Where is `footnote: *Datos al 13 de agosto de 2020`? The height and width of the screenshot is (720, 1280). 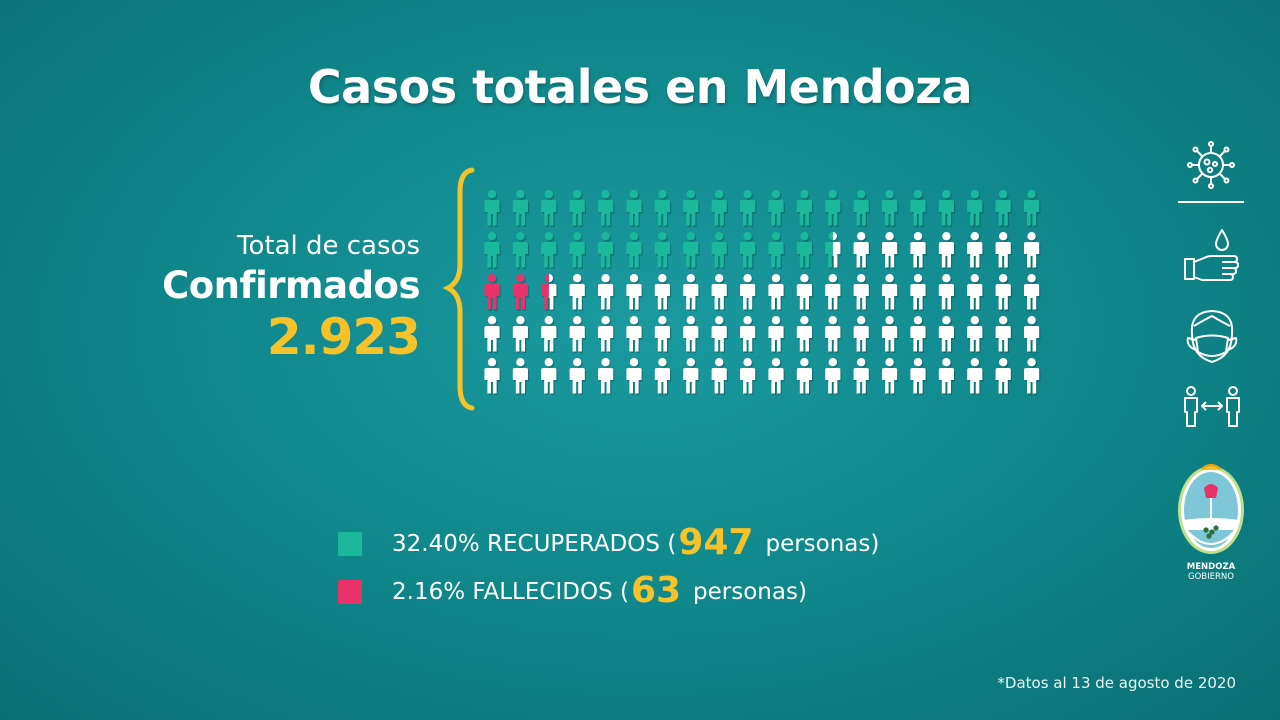
footnote: *Datos al 13 de agosto de 2020 is located at coordinates (1116, 683).